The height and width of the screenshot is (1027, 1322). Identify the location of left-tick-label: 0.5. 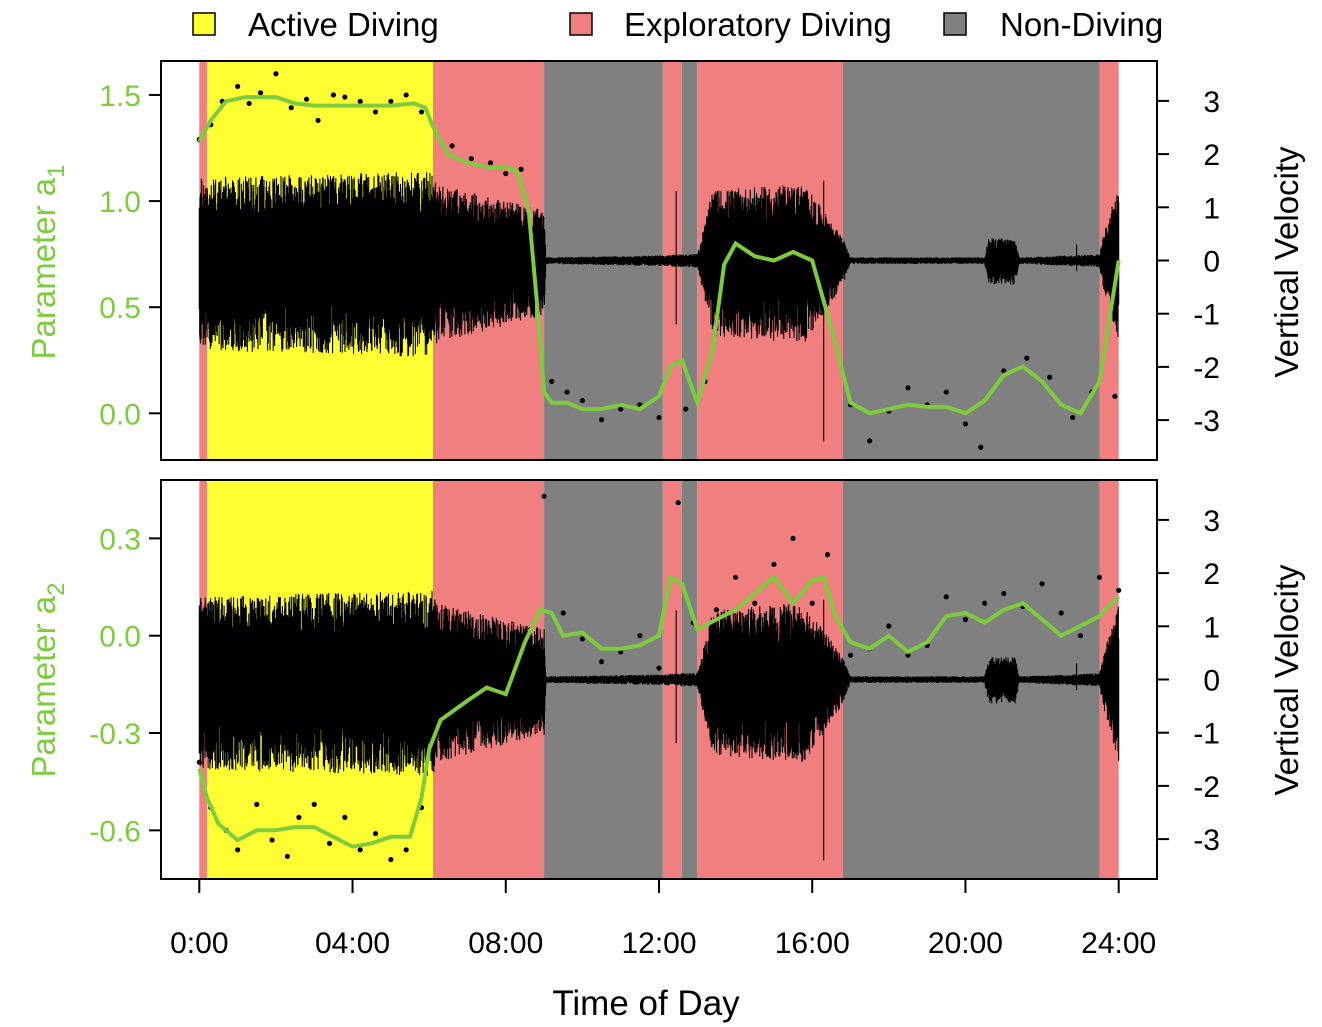
(120, 308).